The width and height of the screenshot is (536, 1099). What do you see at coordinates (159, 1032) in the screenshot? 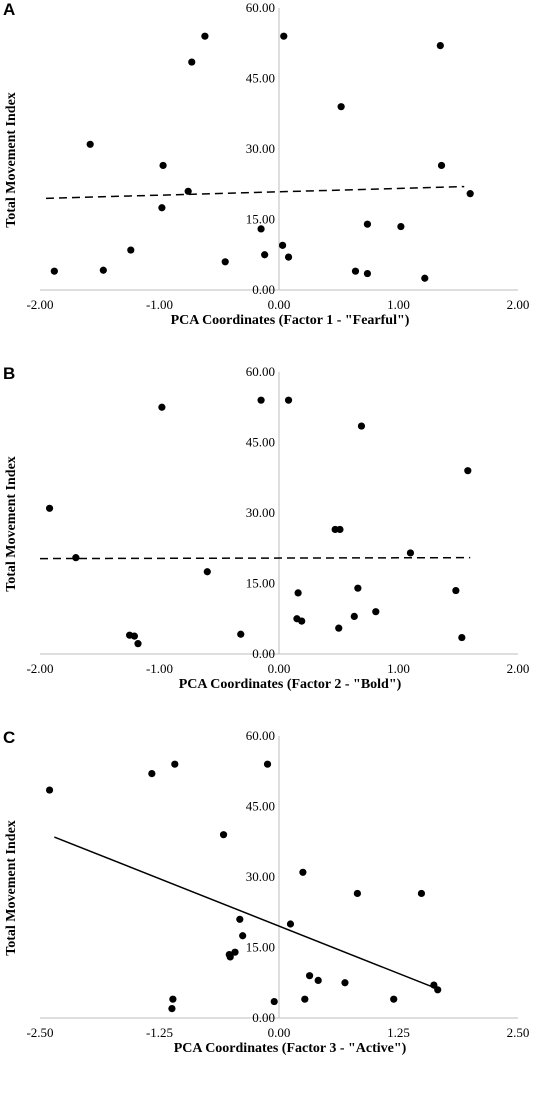
I see `x-tick-label: -1.25` at bounding box center [159, 1032].